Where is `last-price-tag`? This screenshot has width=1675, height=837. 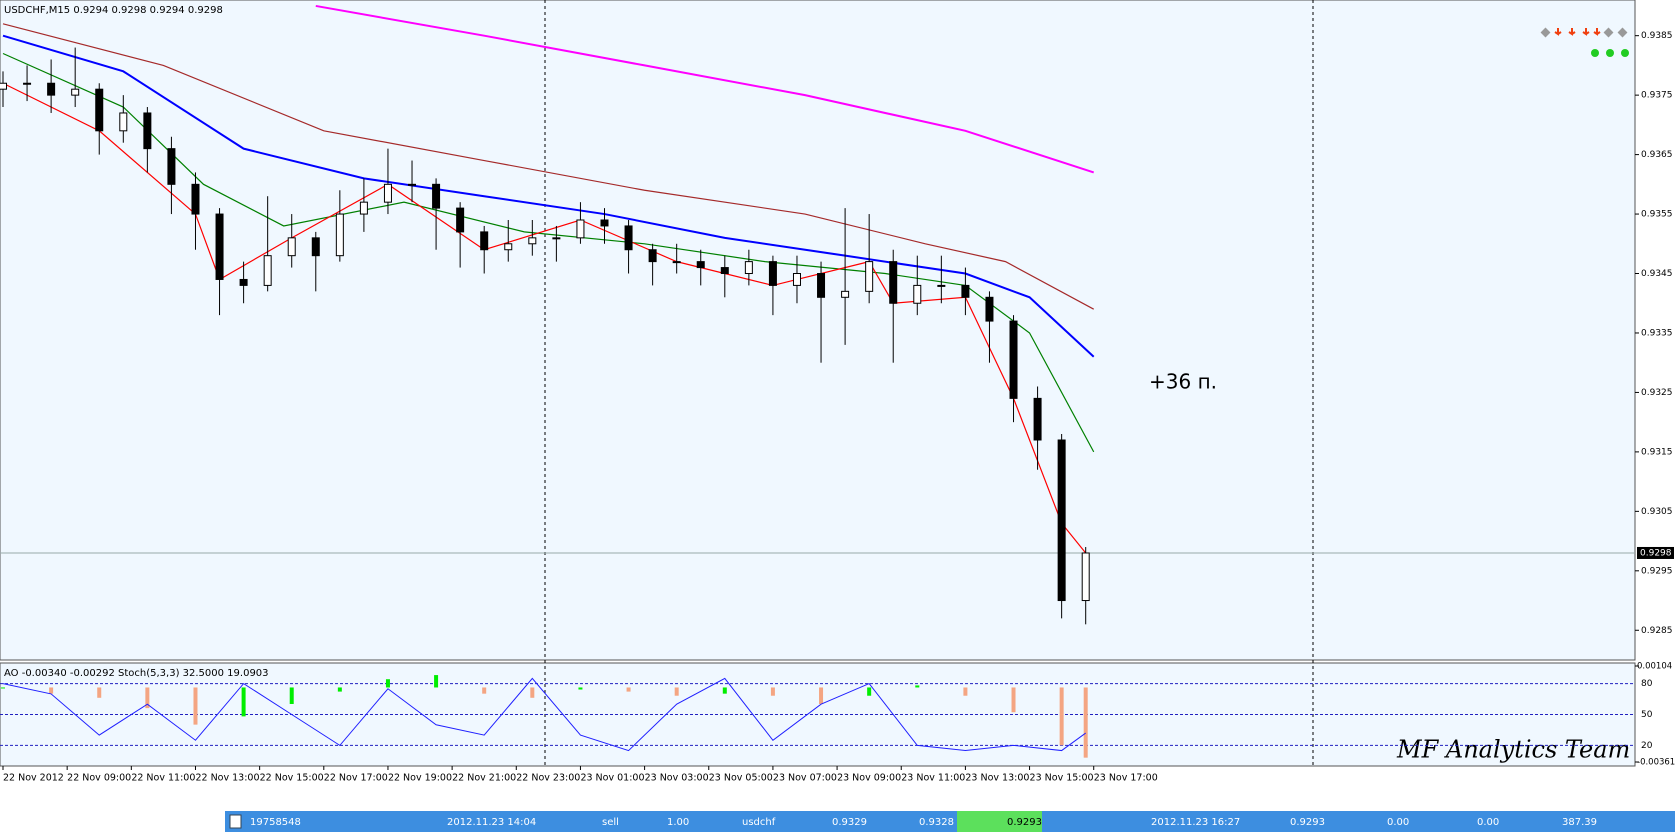
last-price-tag is located at coordinates (1655, 552).